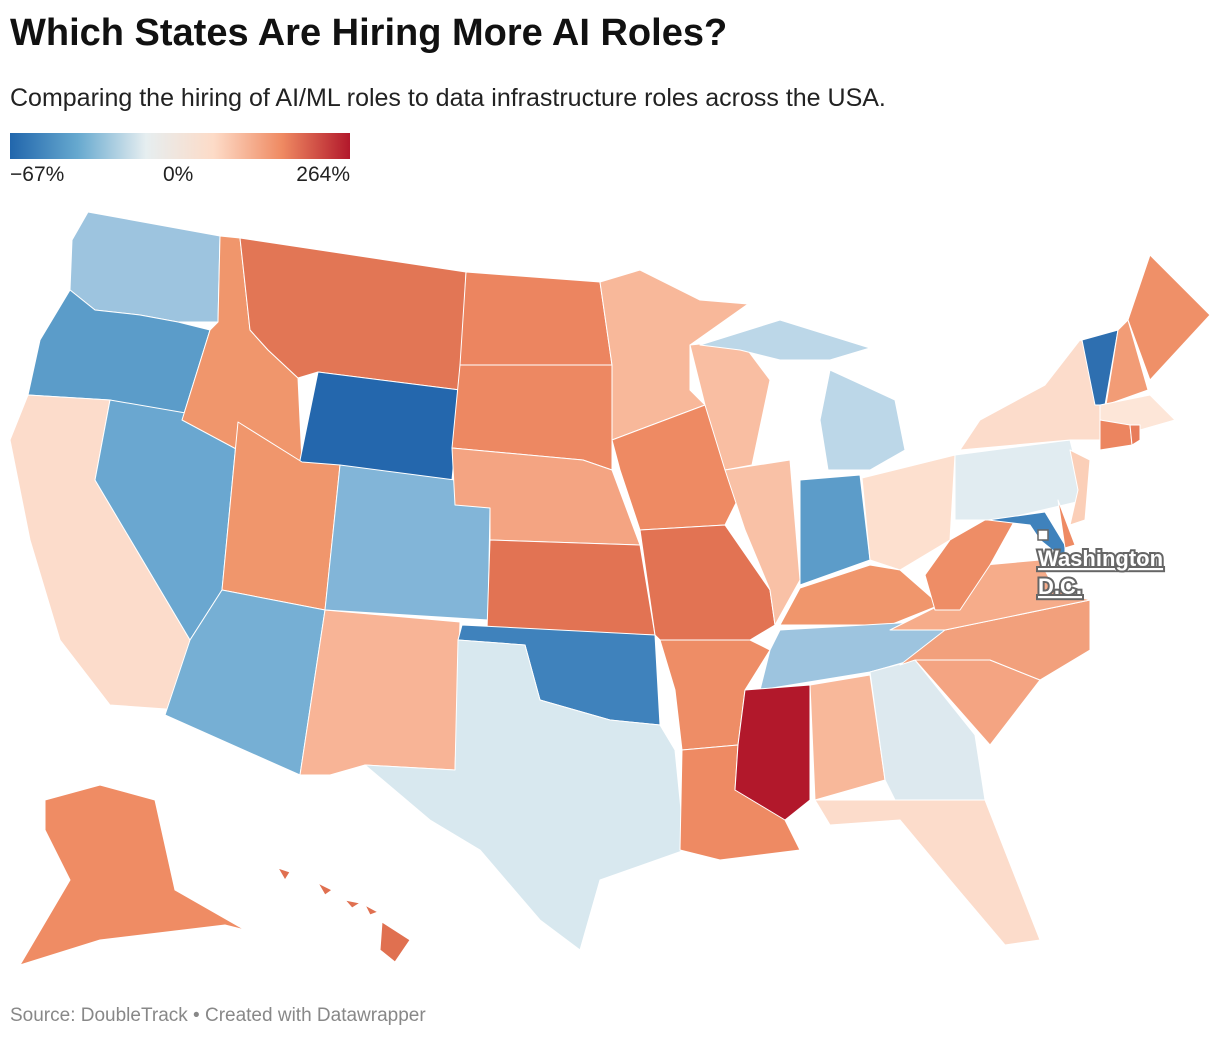 This screenshot has height=1040, width=1220. Describe the element at coordinates (762, 542) in the screenshot. I see `state-il` at that location.